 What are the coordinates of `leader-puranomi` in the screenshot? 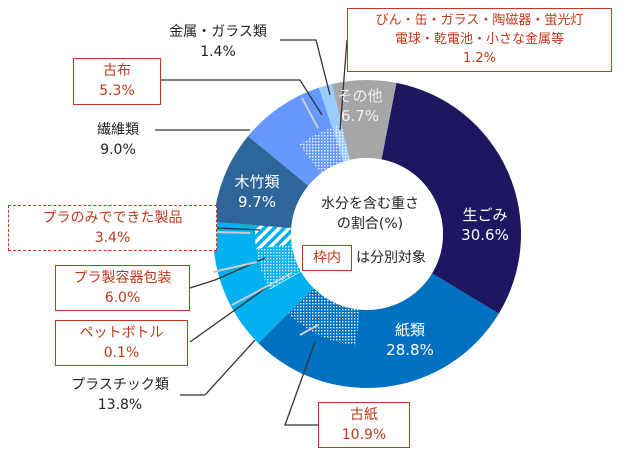 It's located at (238, 229).